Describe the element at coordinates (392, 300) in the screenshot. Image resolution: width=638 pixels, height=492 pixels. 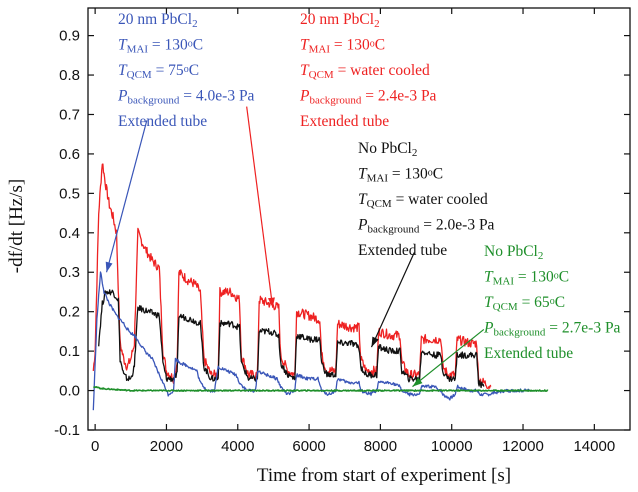
I see `annotation-arrow-black` at that location.